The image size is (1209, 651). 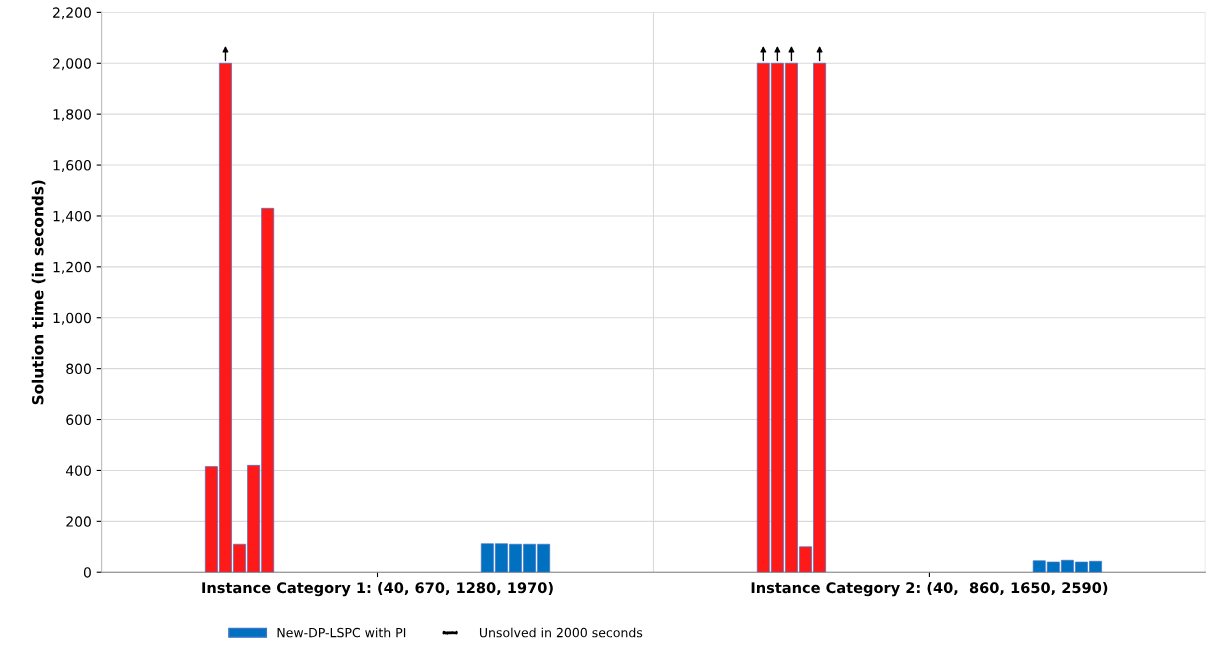 What do you see at coordinates (72, 64) in the screenshot?
I see `y-tick-label: 2,000` at bounding box center [72, 64].